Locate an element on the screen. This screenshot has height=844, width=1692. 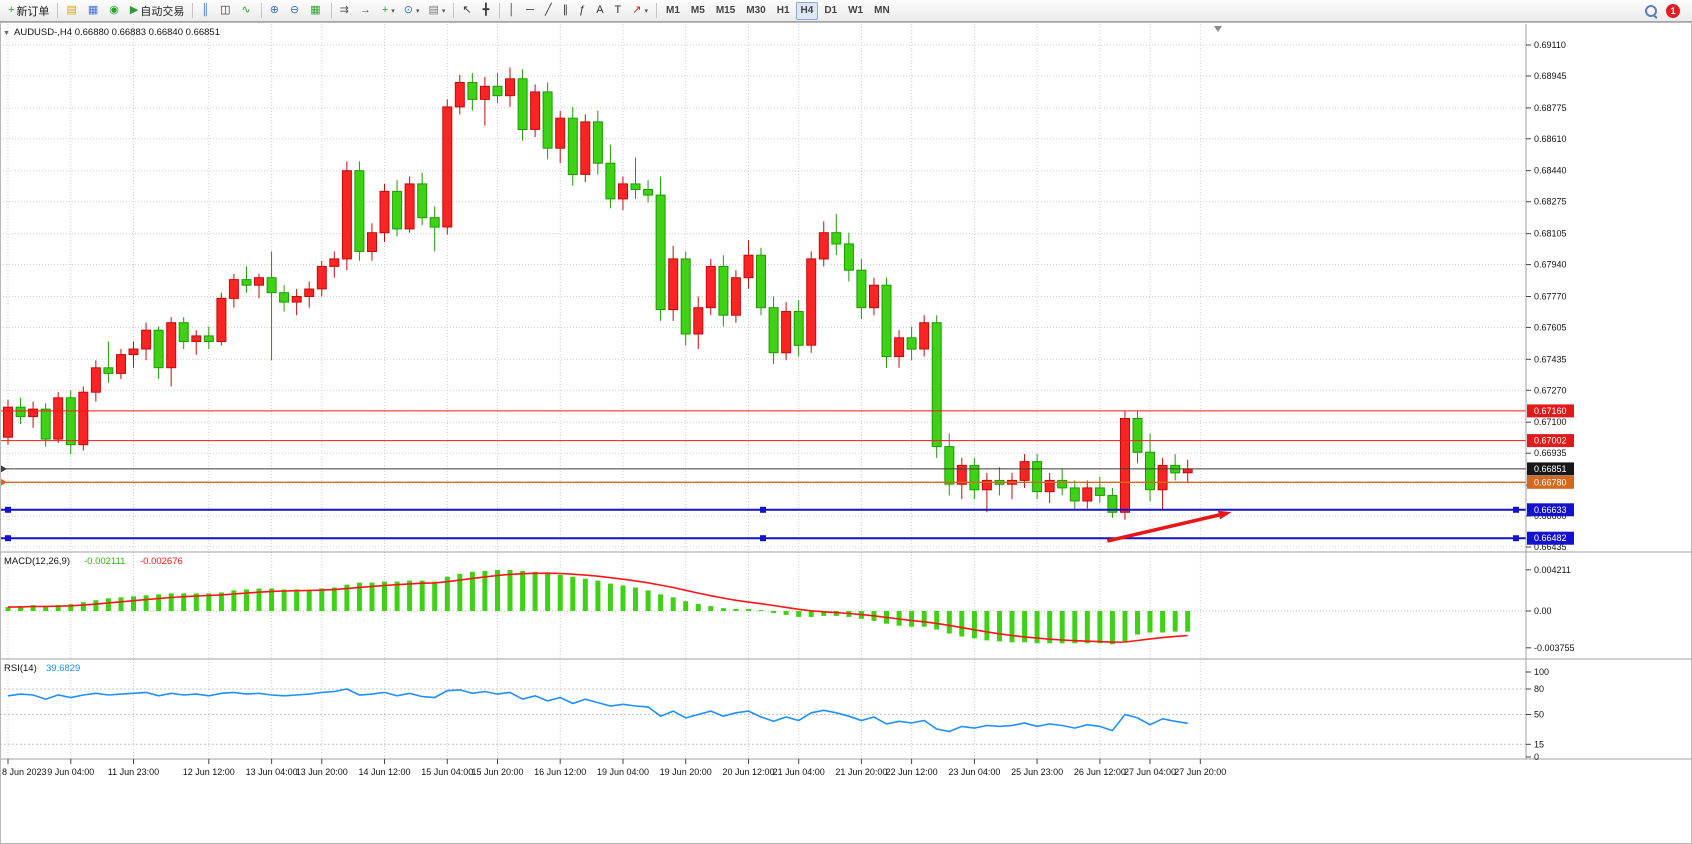
timeframe-m5-label: M5 is located at coordinates (697, 10).